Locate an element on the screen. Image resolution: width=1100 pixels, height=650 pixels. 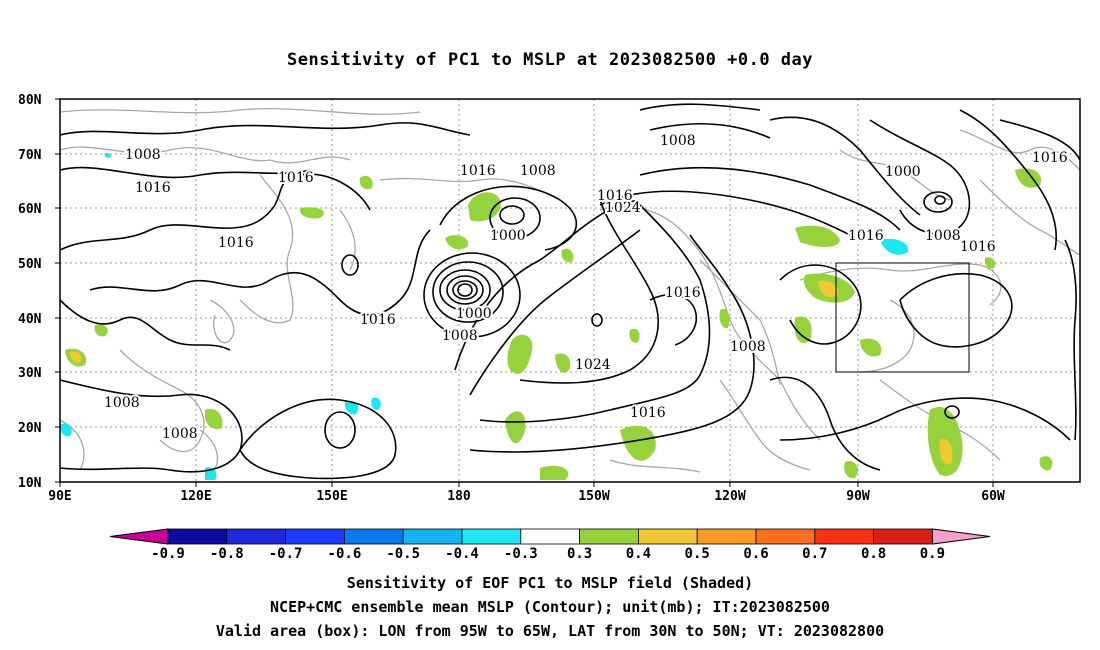
lat-label: 70N is located at coordinates (30, 155).